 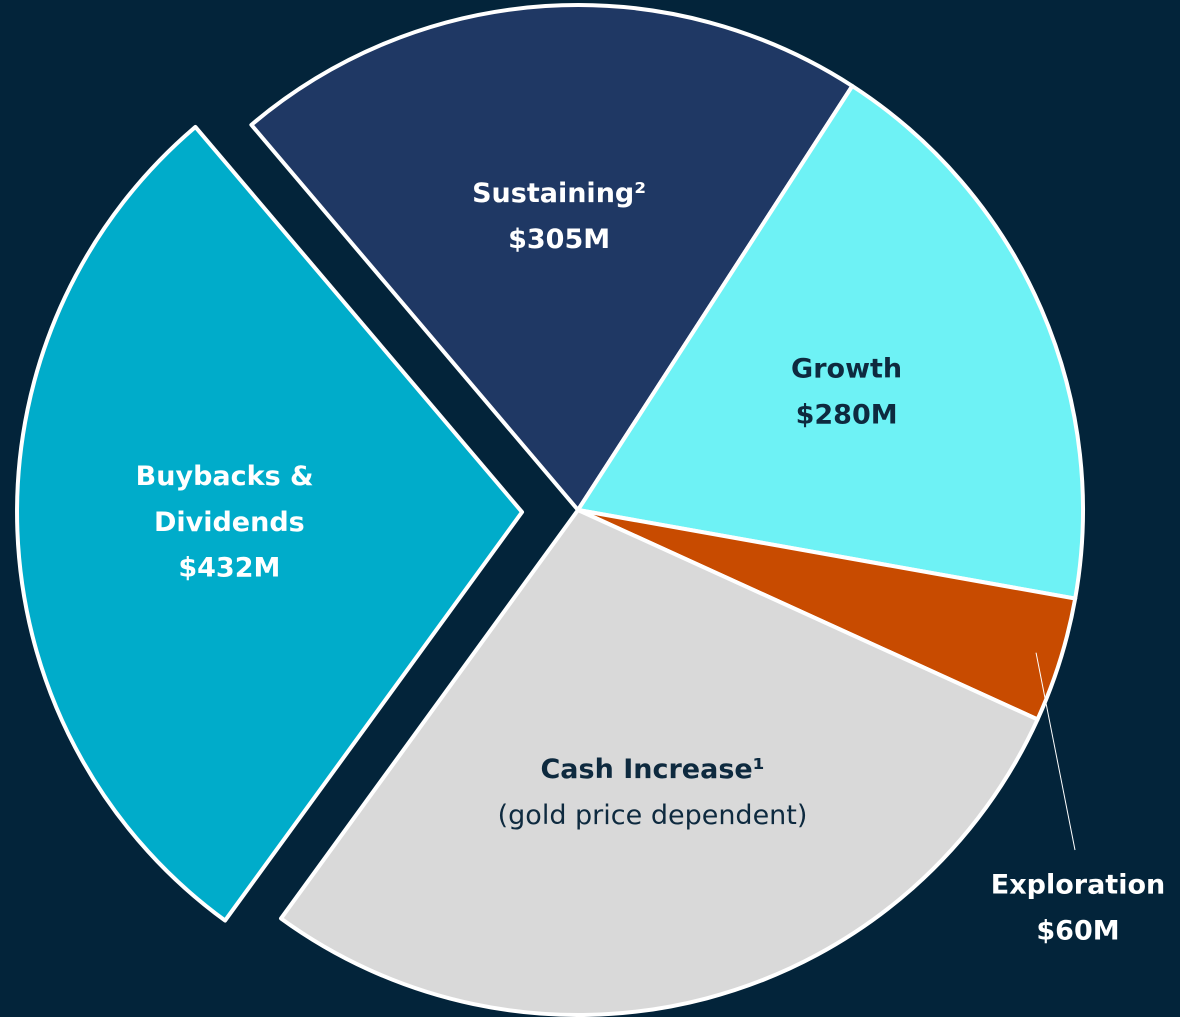 What do you see at coordinates (1077, 931) in the screenshot?
I see `value-label: $60M` at bounding box center [1077, 931].